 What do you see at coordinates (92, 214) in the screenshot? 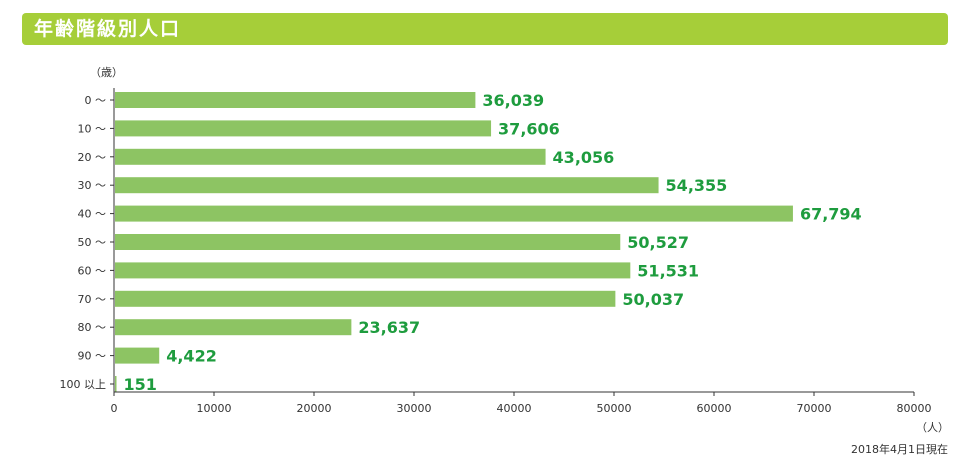
I see `category-label: 40 〜` at bounding box center [92, 214].